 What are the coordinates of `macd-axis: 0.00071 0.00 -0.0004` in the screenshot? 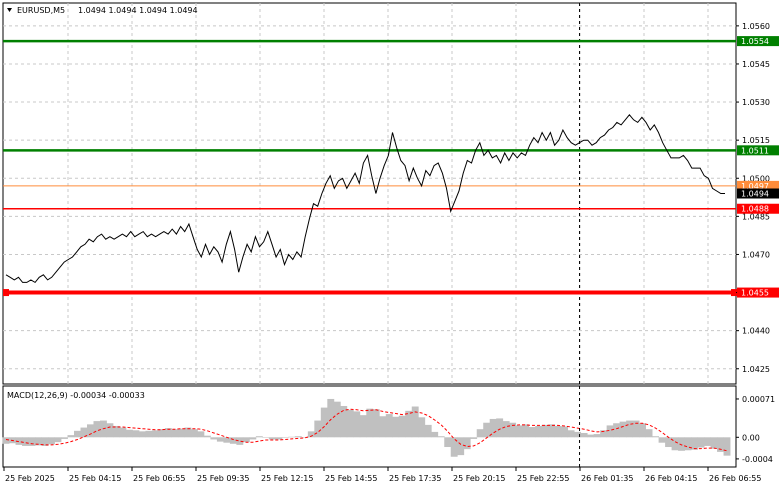 It's located at (755, 429).